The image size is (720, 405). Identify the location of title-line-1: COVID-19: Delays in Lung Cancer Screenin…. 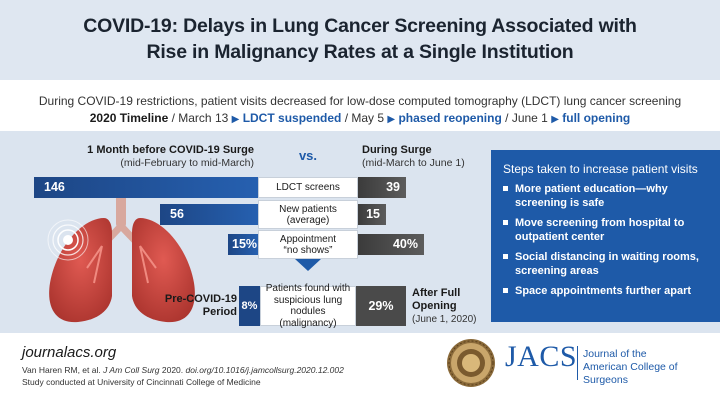
(360, 26).